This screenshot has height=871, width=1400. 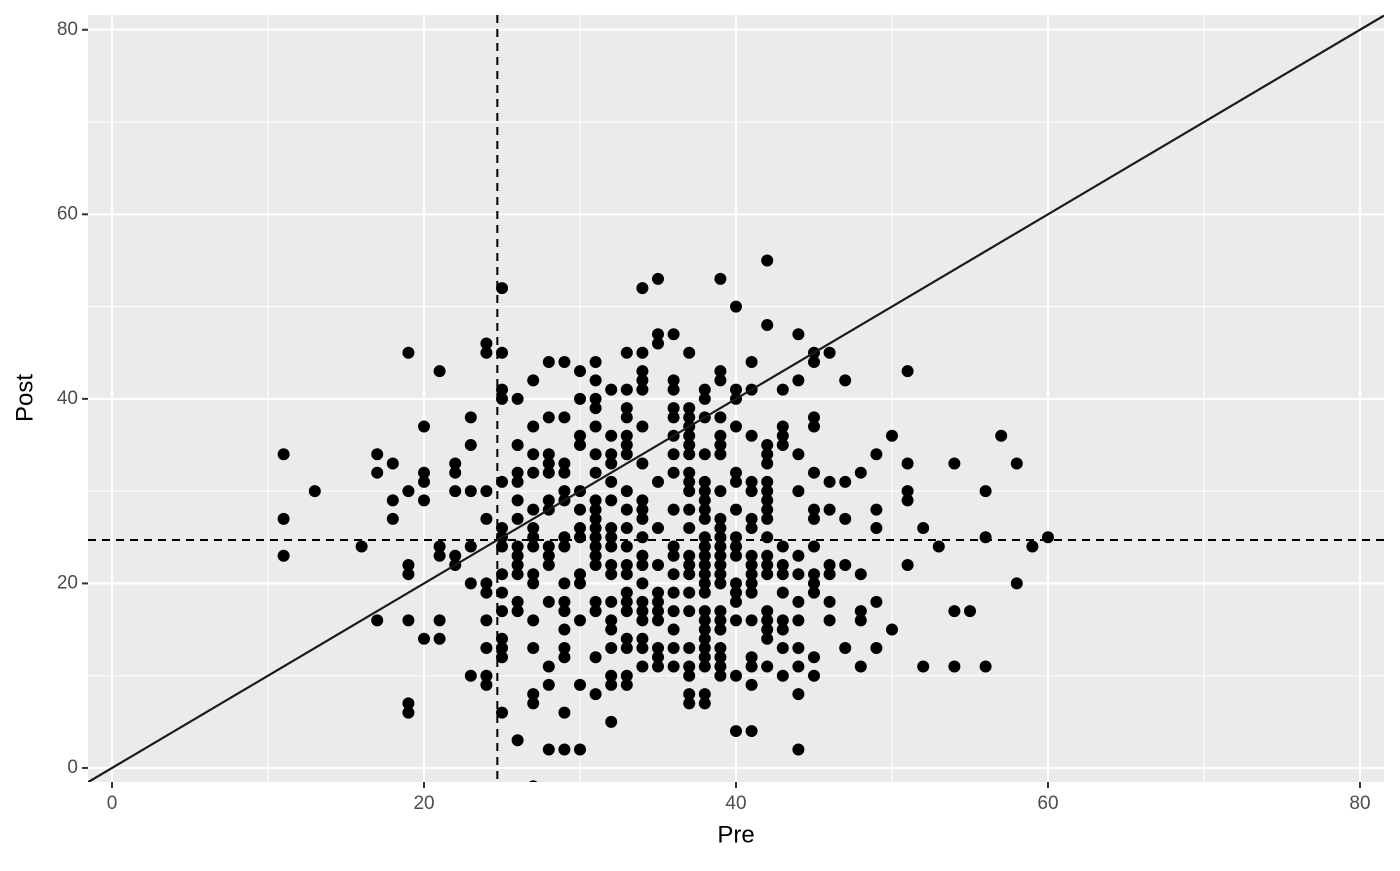 I want to click on x-tick-label: 60, so click(x=1047, y=803).